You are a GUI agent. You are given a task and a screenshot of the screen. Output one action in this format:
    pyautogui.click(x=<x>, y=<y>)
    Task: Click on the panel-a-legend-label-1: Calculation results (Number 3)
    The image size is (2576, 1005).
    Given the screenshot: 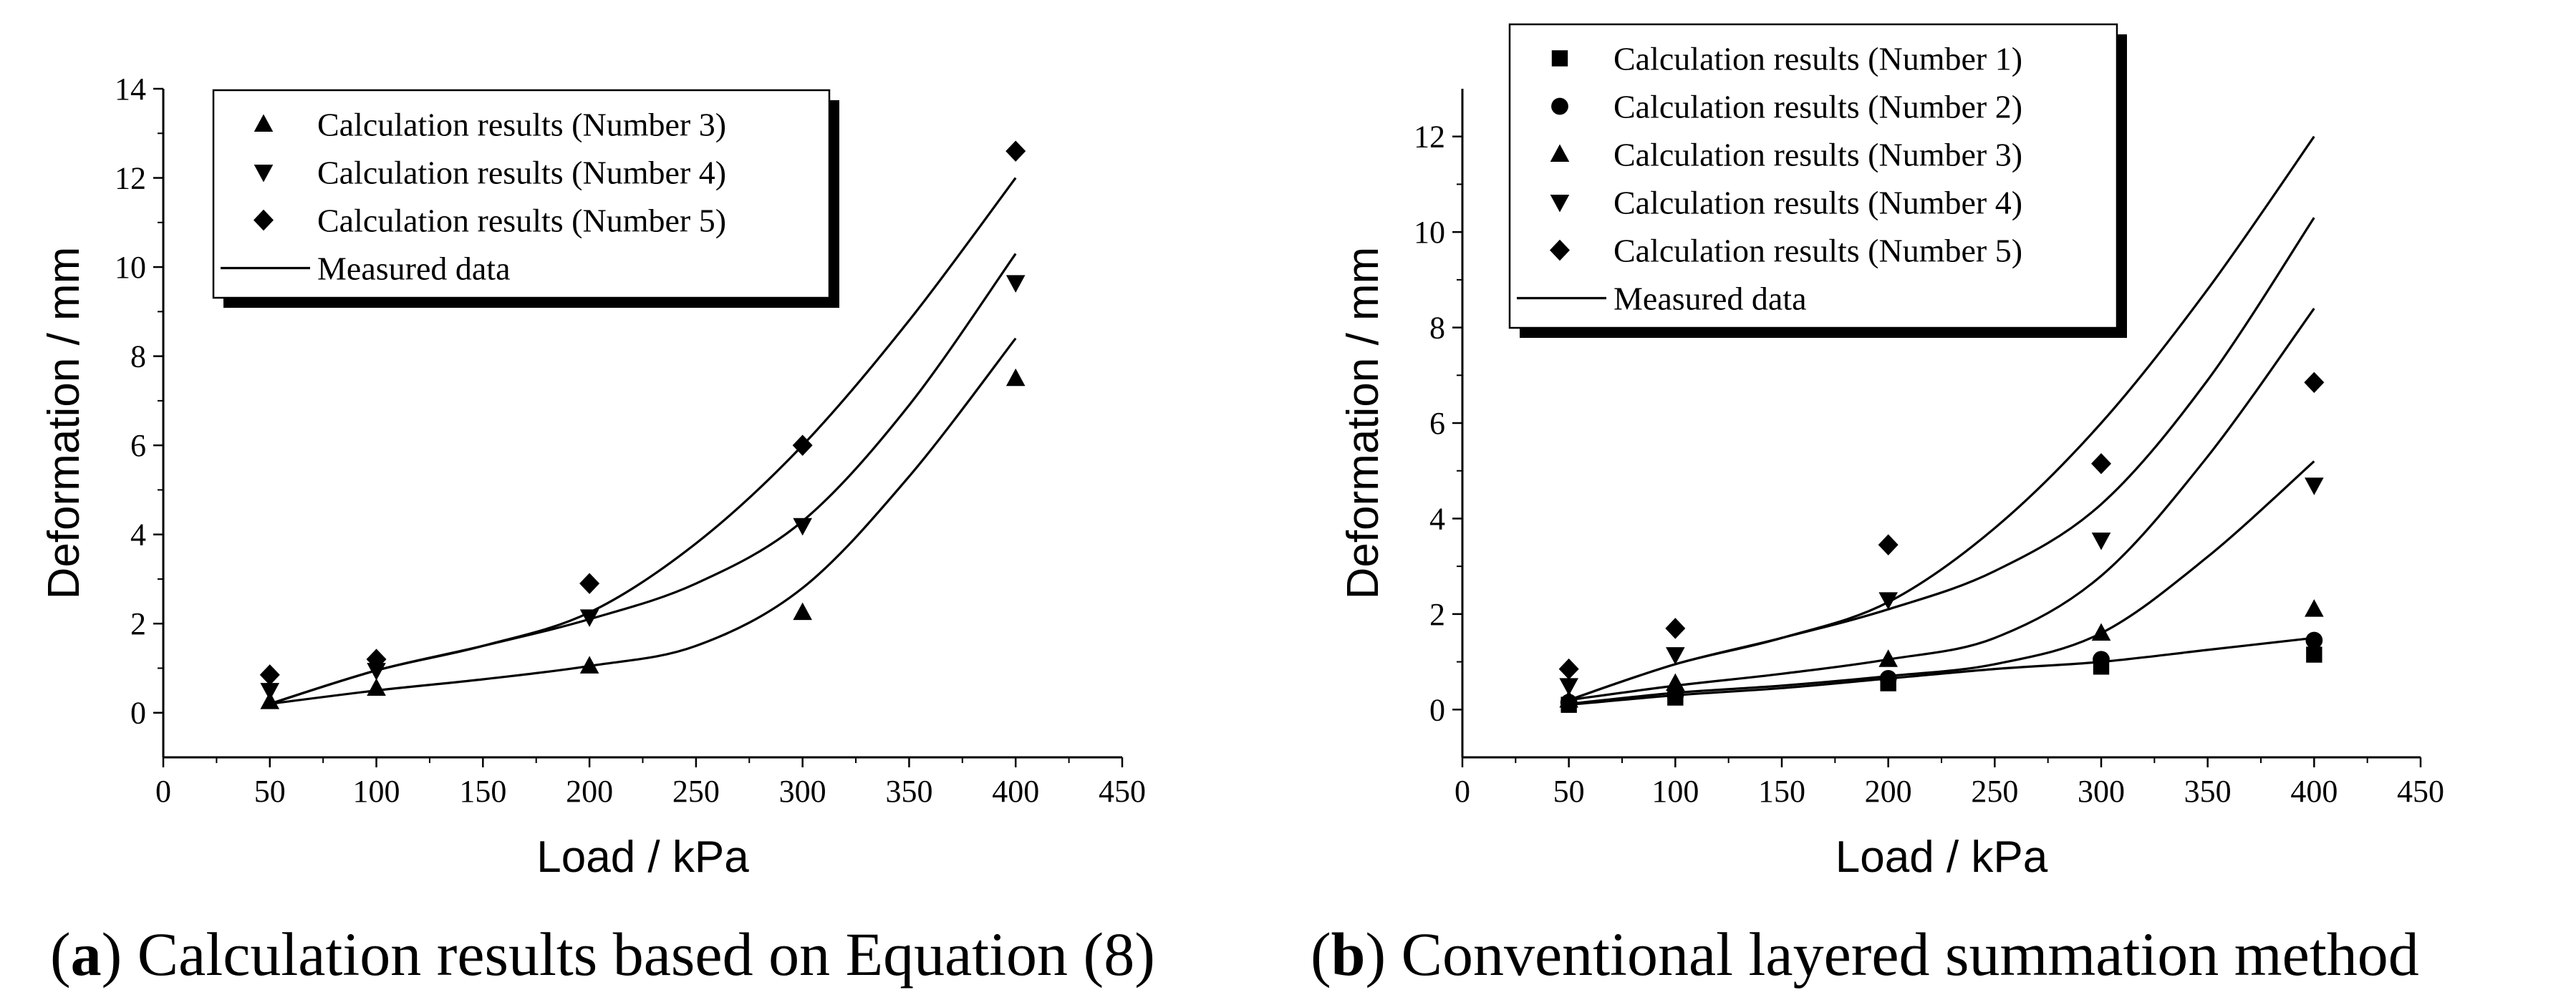 What is the action you would take?
    pyautogui.click(x=521, y=125)
    